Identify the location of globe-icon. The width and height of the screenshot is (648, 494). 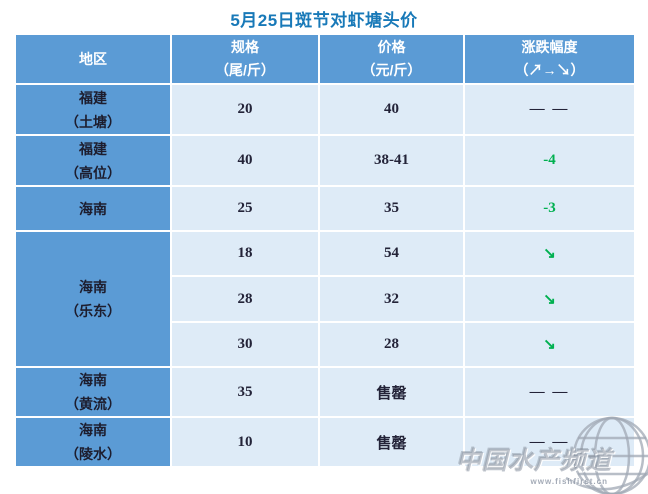
(606, 455).